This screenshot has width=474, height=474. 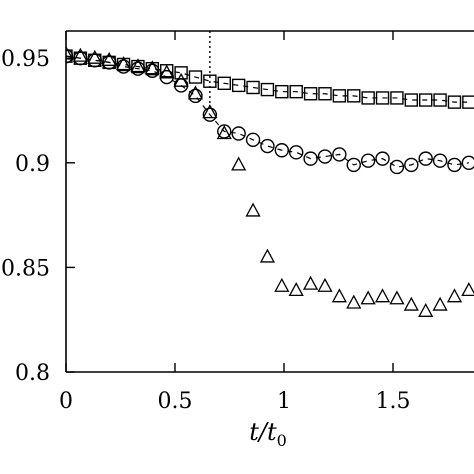 I want to click on series-line, so click(x=267, y=79).